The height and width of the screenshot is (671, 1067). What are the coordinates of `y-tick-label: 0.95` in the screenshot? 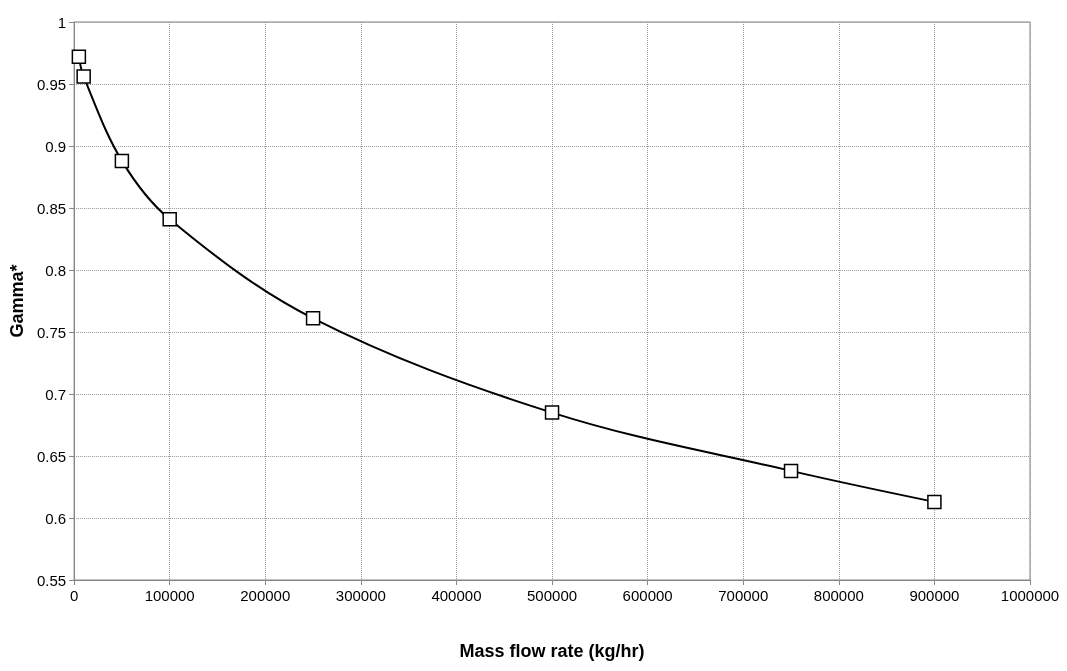 It's located at (51, 84).